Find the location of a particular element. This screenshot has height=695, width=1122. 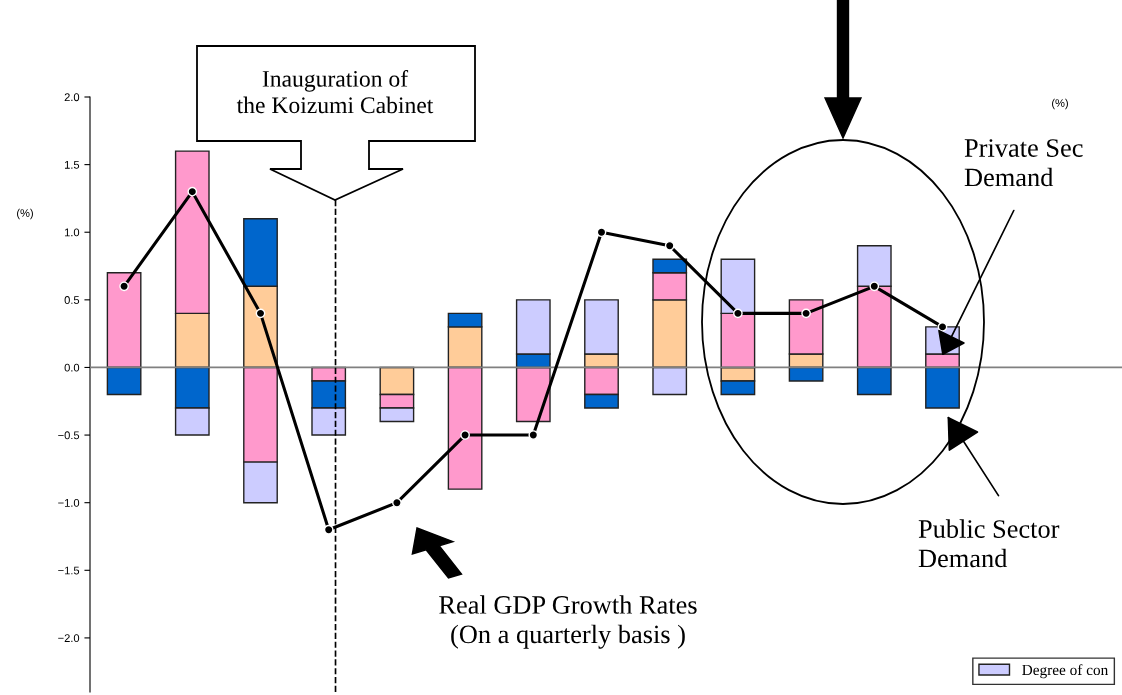

y-tick-label: 1.0 is located at coordinates (72, 232).